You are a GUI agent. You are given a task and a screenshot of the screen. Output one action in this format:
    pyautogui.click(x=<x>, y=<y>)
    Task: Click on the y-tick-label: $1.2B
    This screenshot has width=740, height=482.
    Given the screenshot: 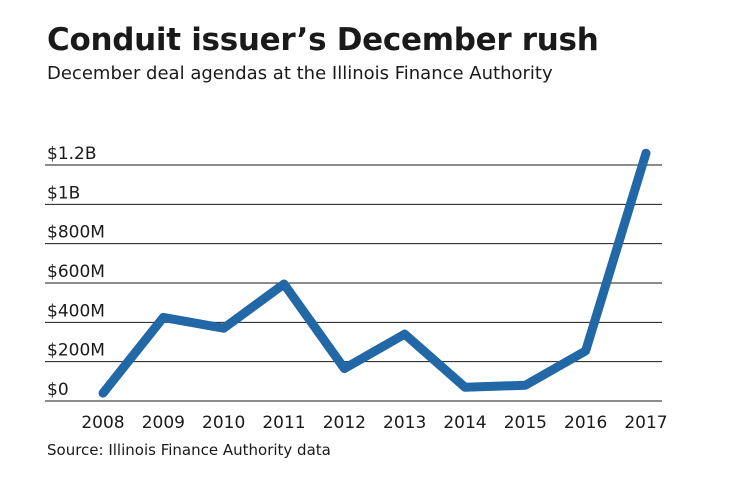 What is the action you would take?
    pyautogui.click(x=72, y=154)
    